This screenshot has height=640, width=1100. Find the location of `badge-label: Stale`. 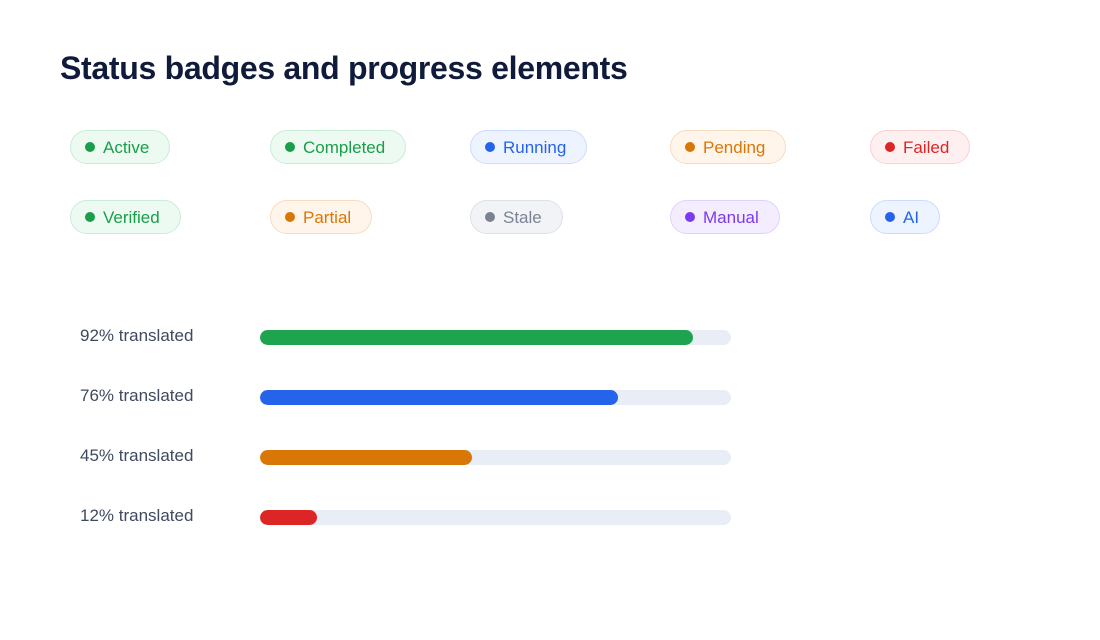

badge-label: Stale is located at coordinates (522, 217).